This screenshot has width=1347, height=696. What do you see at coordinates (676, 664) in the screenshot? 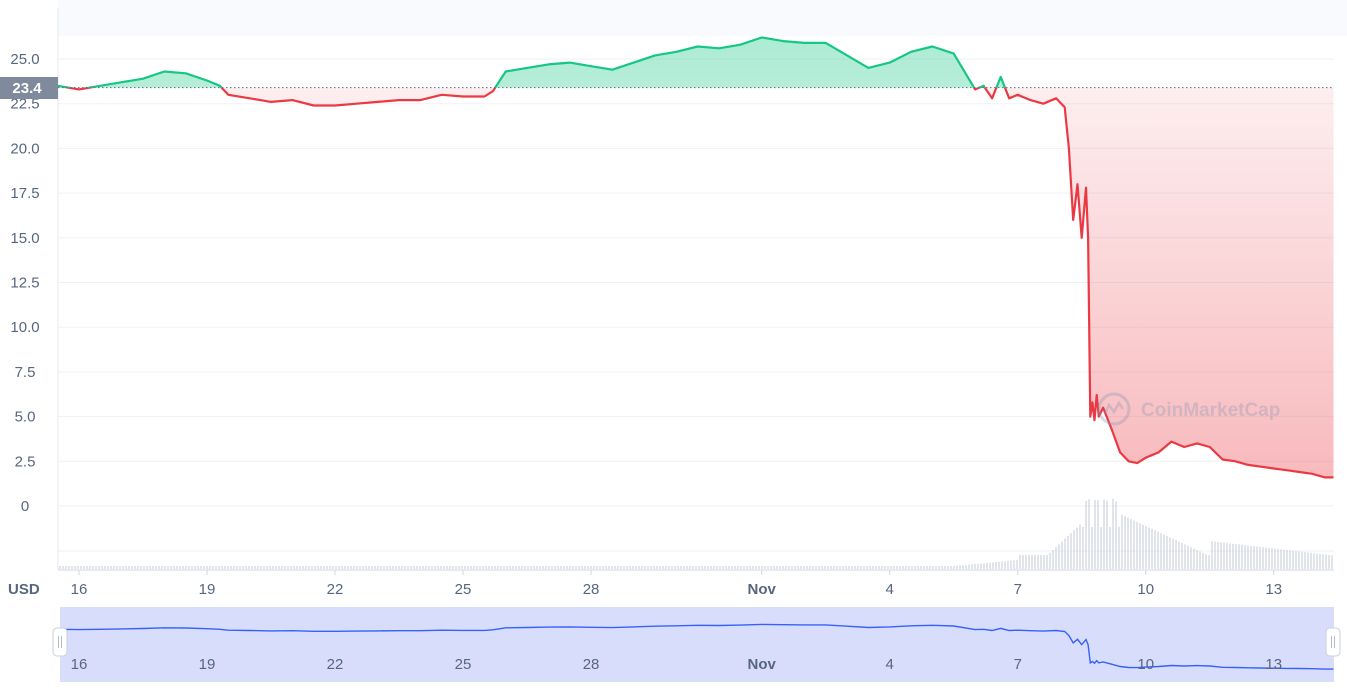
I see `navigator-axis: 16 19 22 25 28 Nov 4 7 10 13` at bounding box center [676, 664].